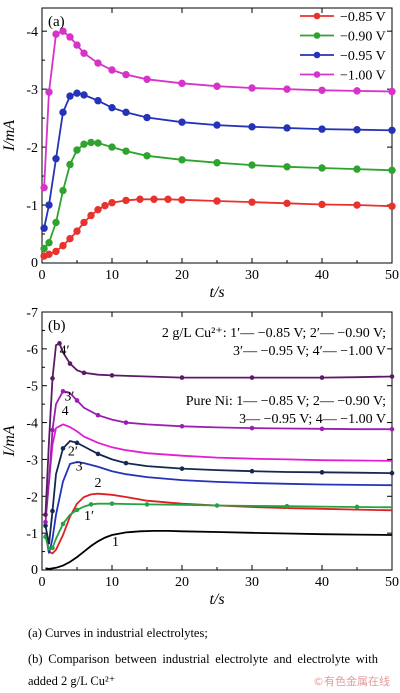 This screenshot has width=400, height=693. Describe the element at coordinates (73, 452) in the screenshot. I see `curve-label-5: 2′` at that location.